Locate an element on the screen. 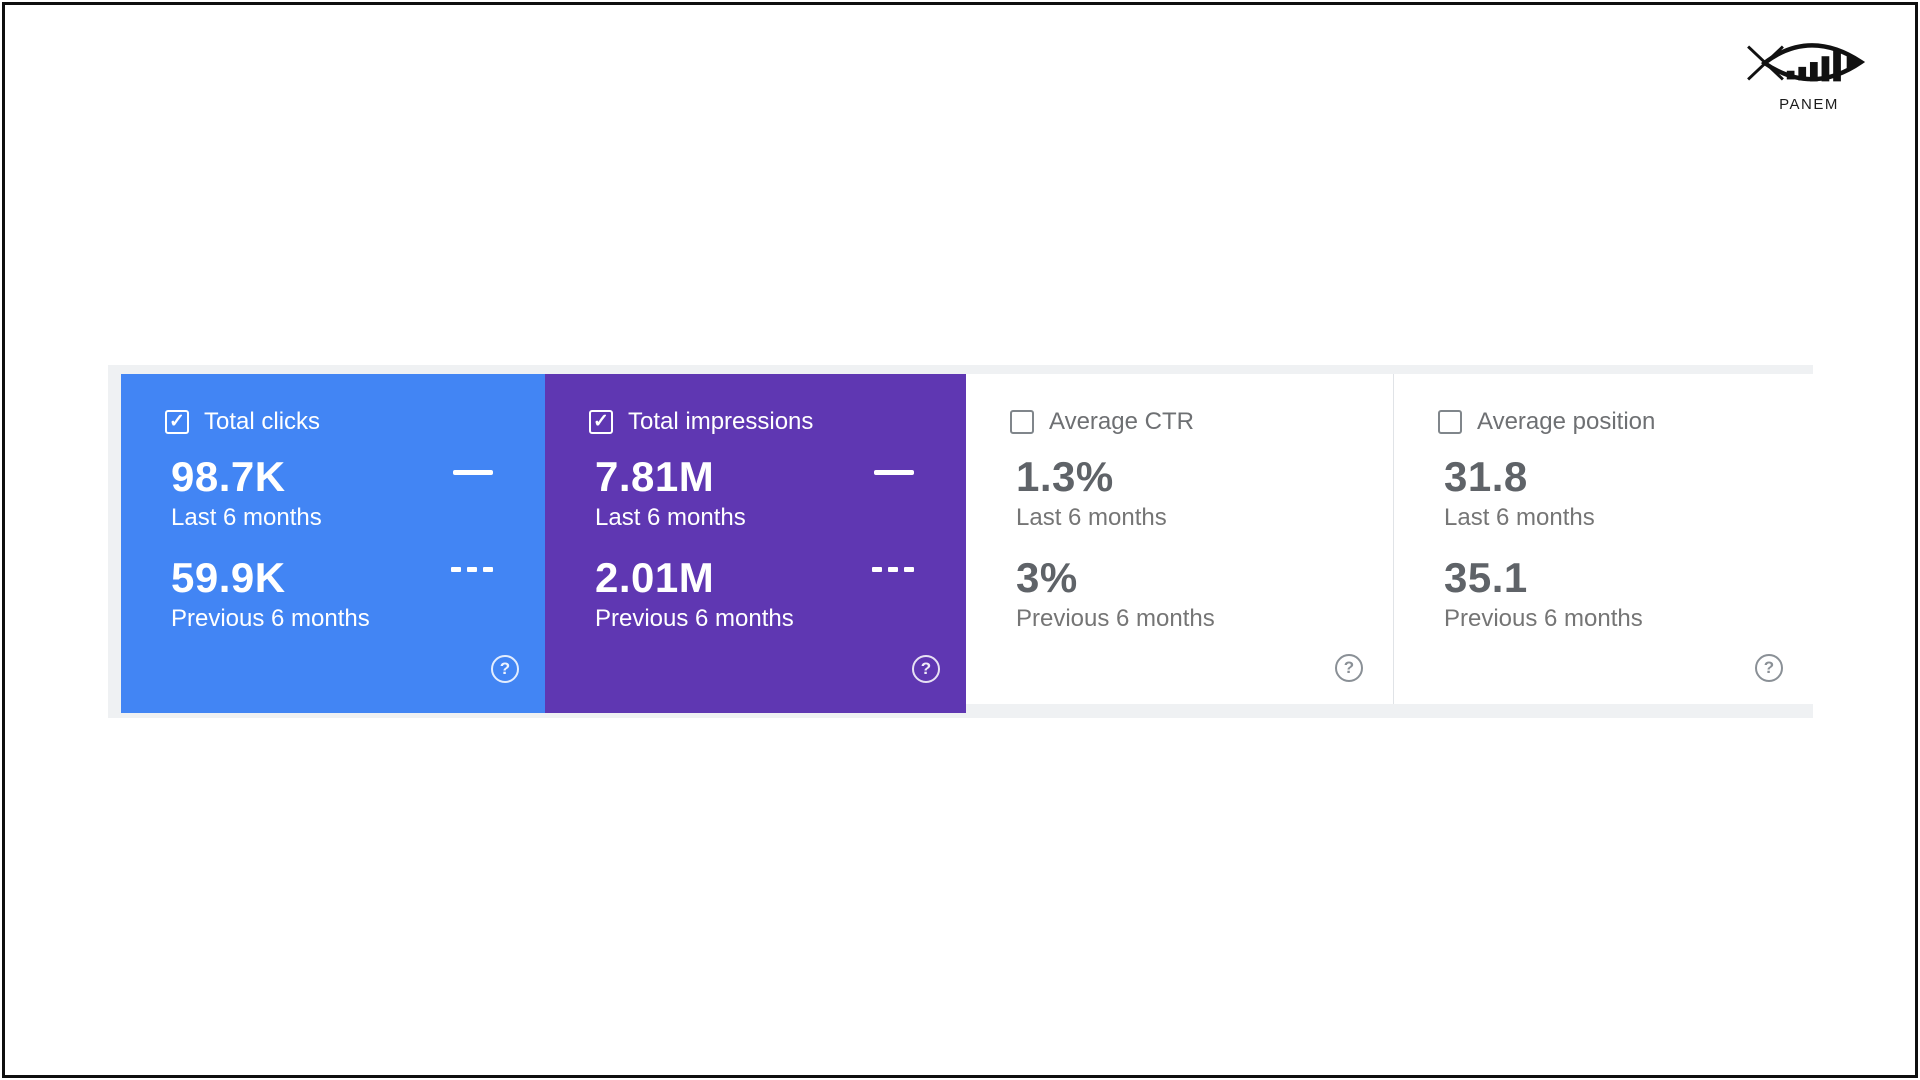  card-header: Average position is located at coordinates (1625, 422).